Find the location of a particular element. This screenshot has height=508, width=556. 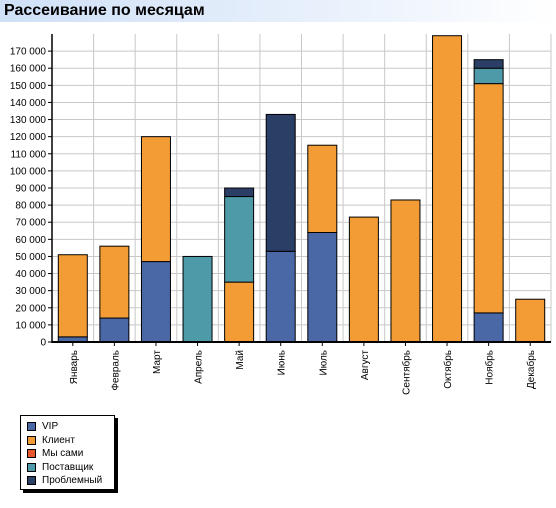

x-tick-label: Май is located at coordinates (240, 360).